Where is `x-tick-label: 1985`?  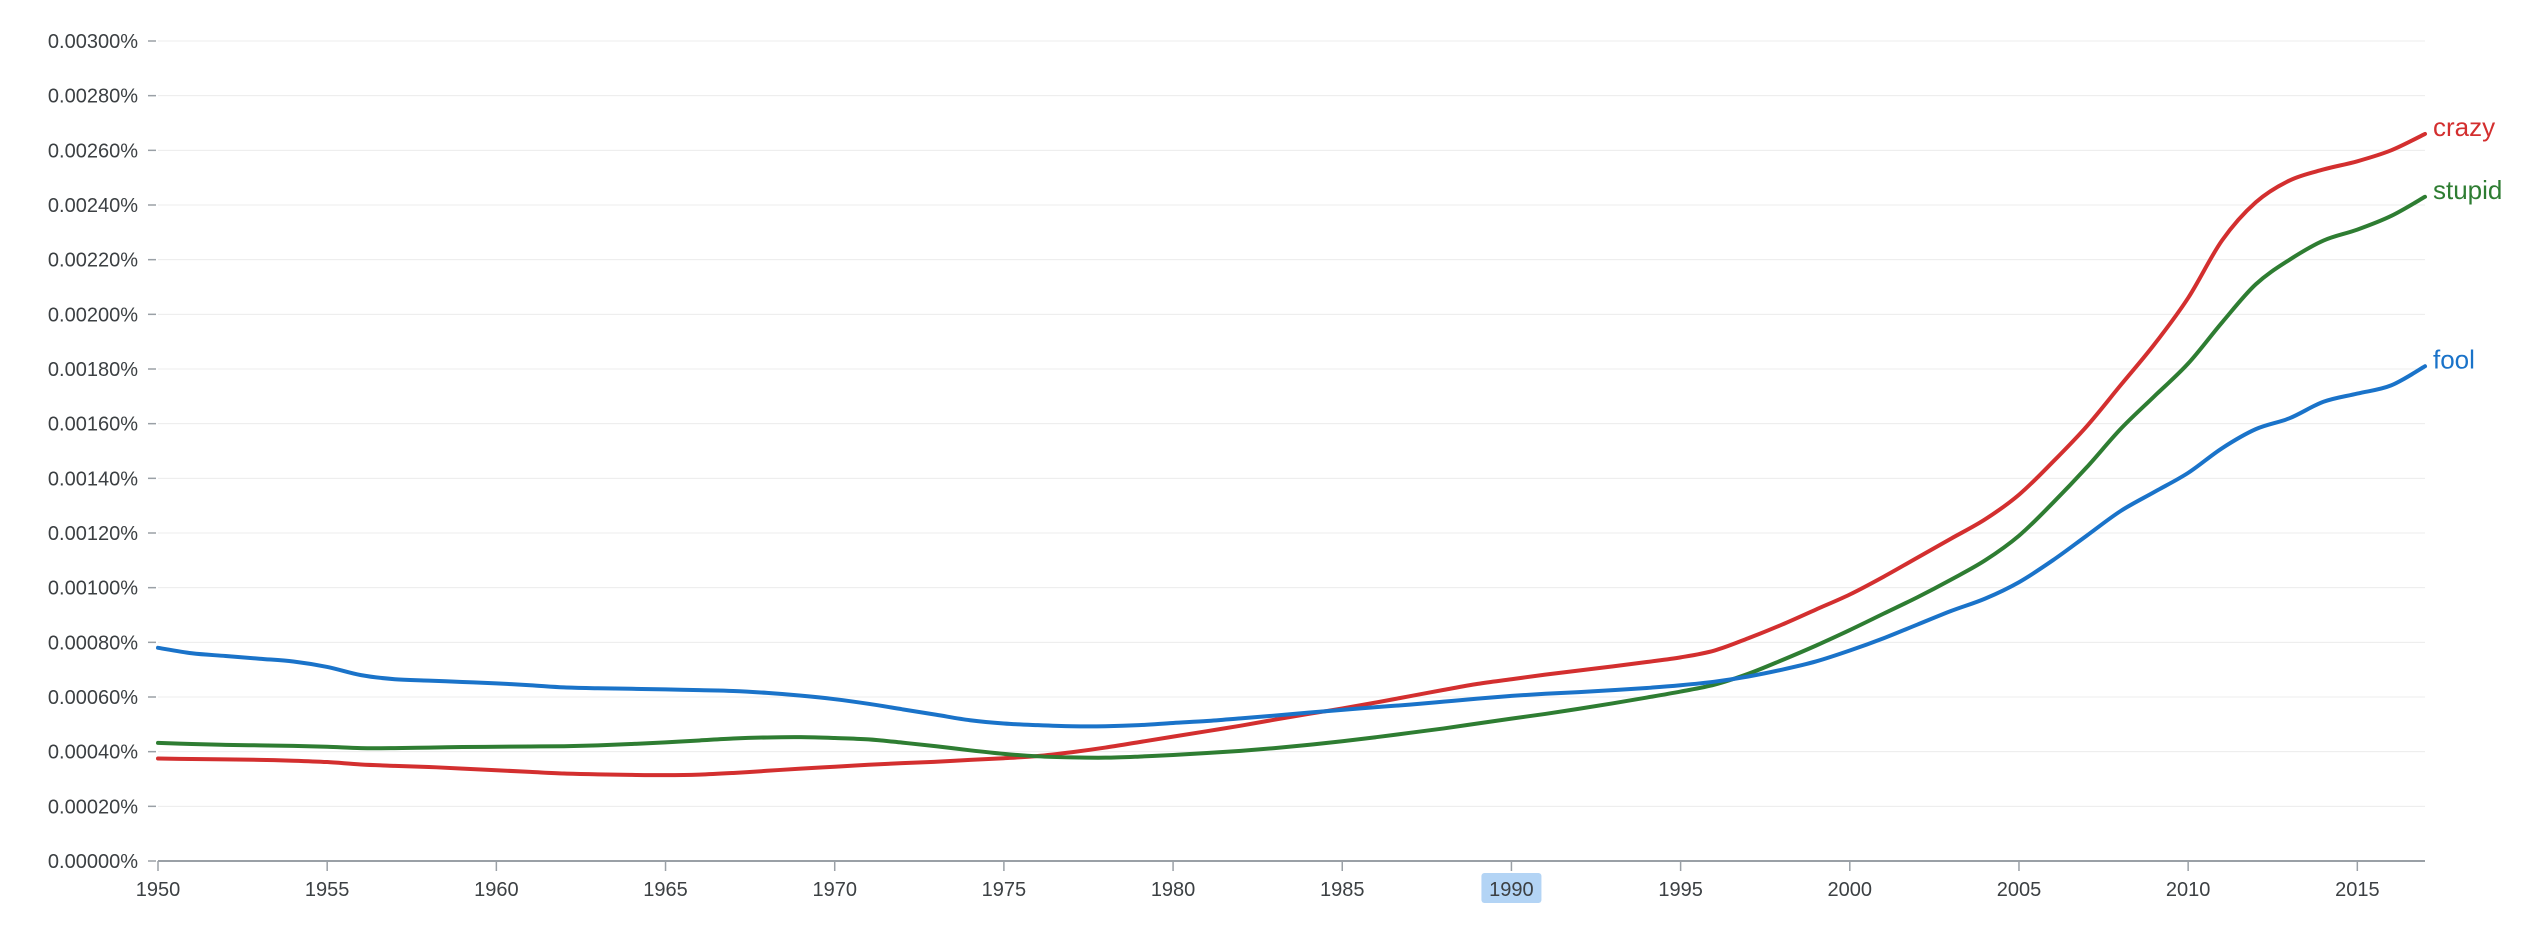 x-tick-label: 1985 is located at coordinates (1342, 890).